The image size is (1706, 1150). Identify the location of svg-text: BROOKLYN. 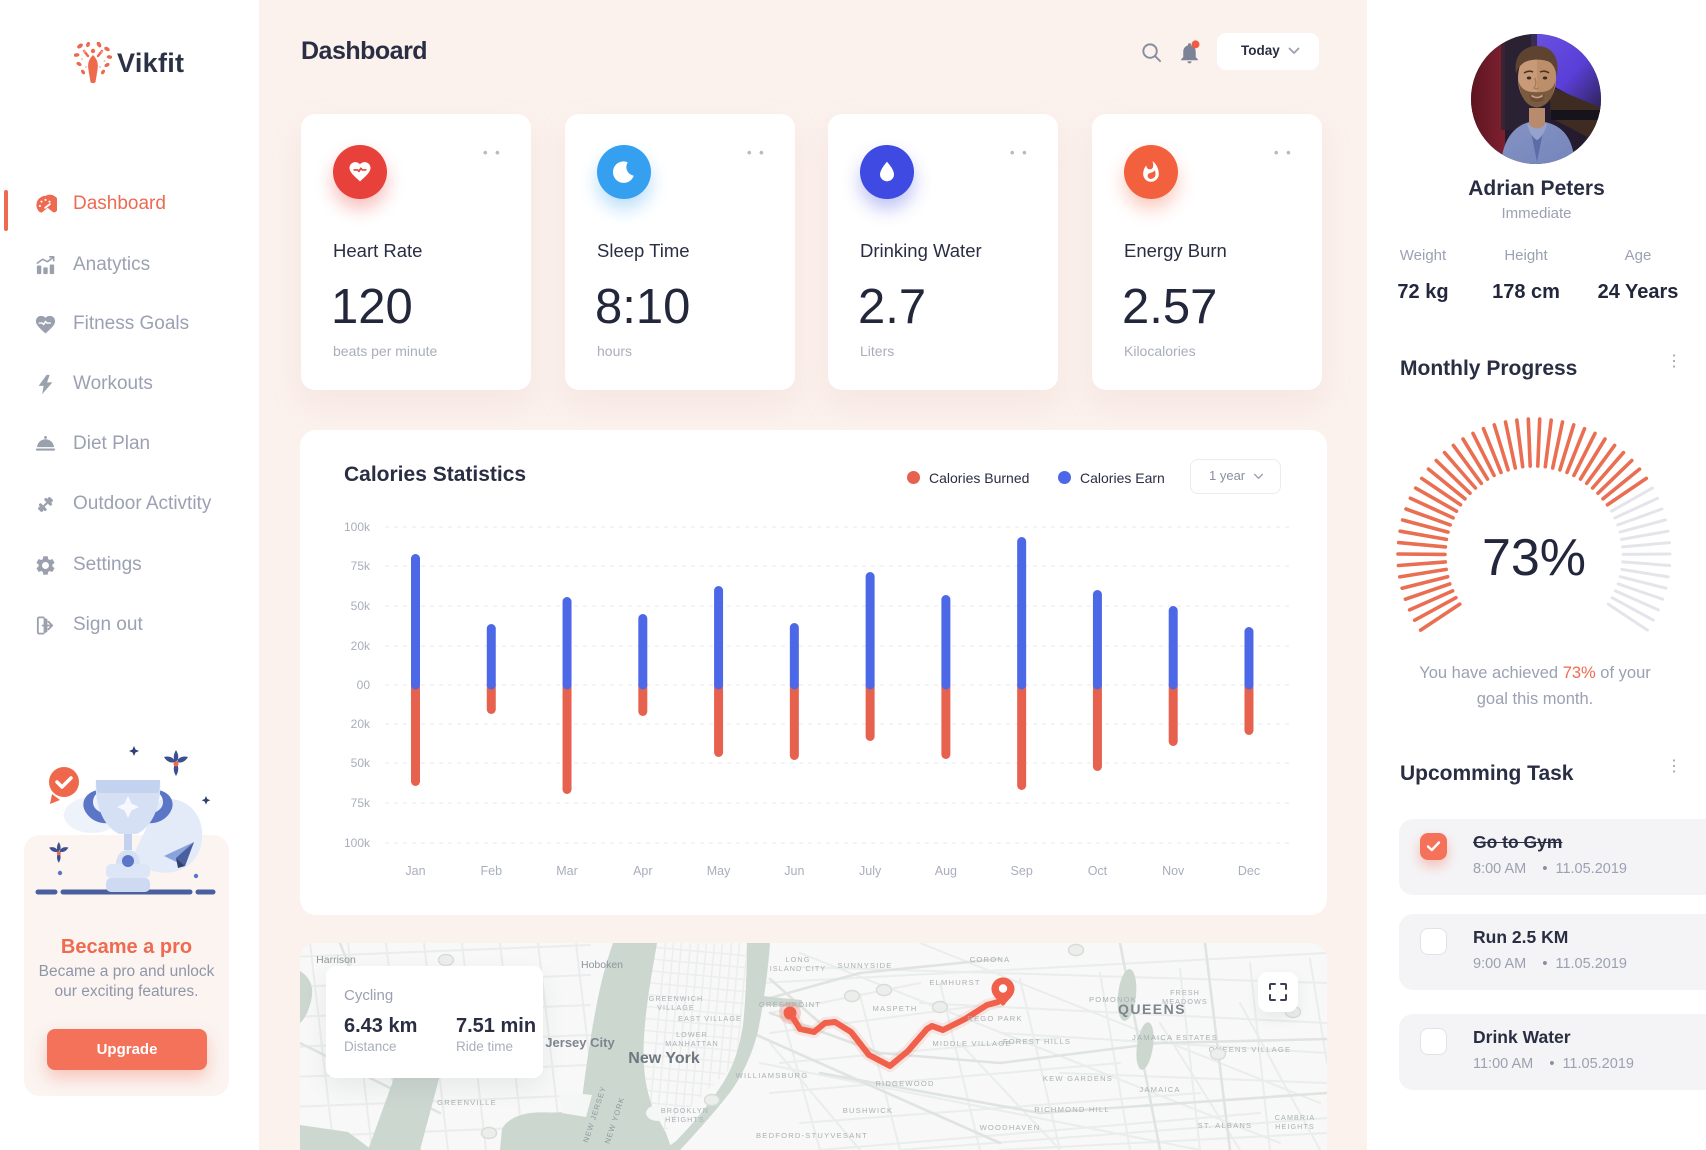
(685, 1110).